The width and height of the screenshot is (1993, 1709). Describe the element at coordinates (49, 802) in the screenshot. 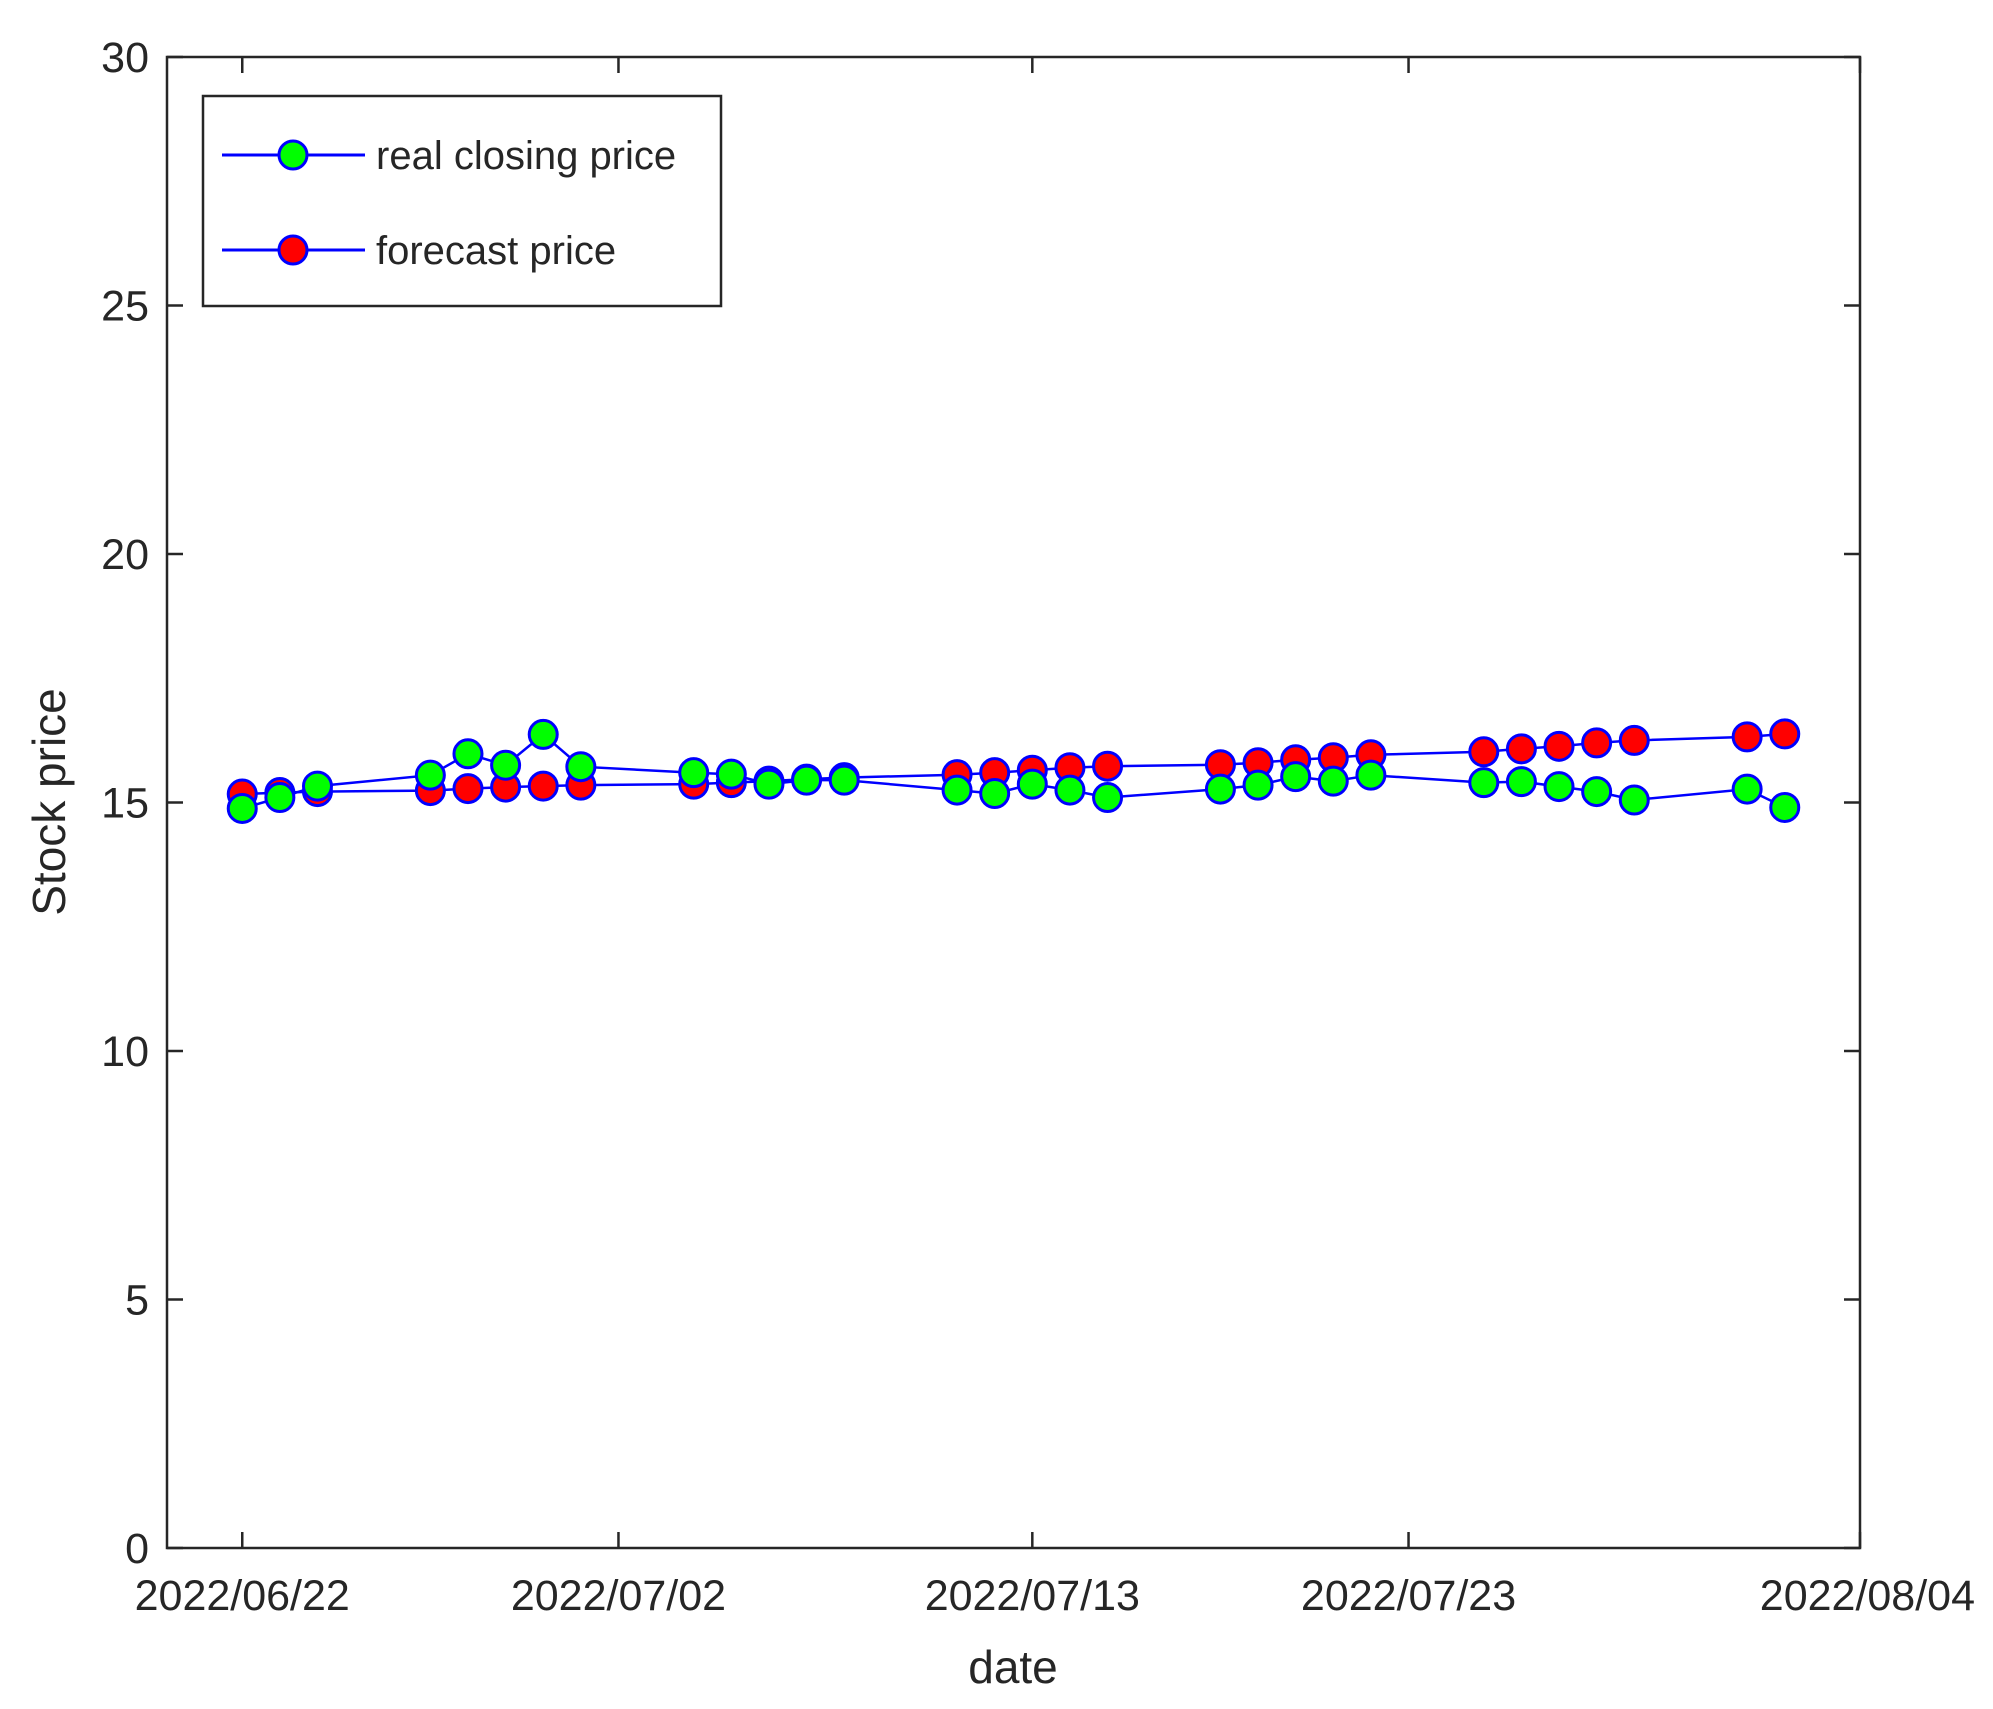

I see `y-axis-label: Stock price` at that location.